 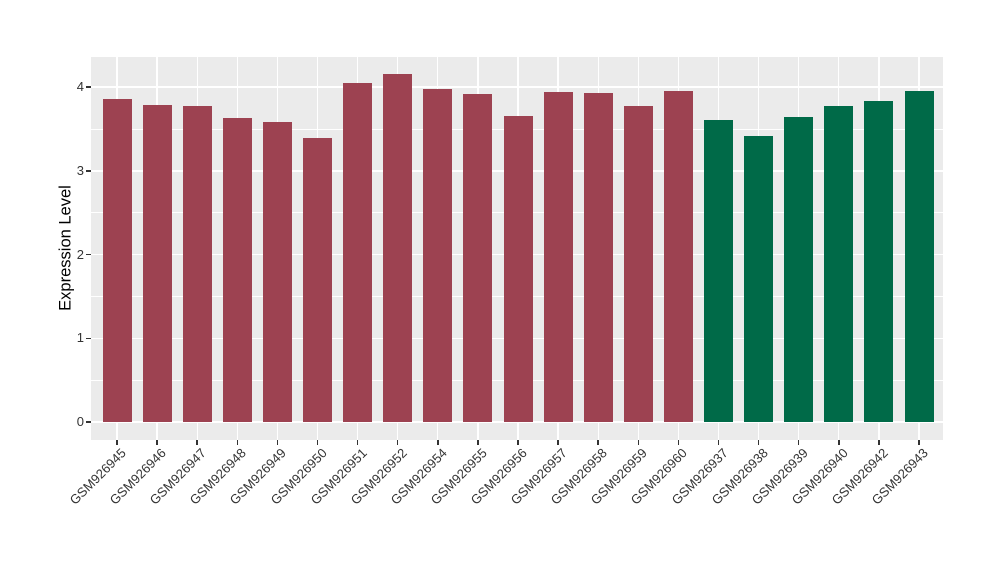 I want to click on x-tick-mark-GSM926947, so click(x=197, y=442).